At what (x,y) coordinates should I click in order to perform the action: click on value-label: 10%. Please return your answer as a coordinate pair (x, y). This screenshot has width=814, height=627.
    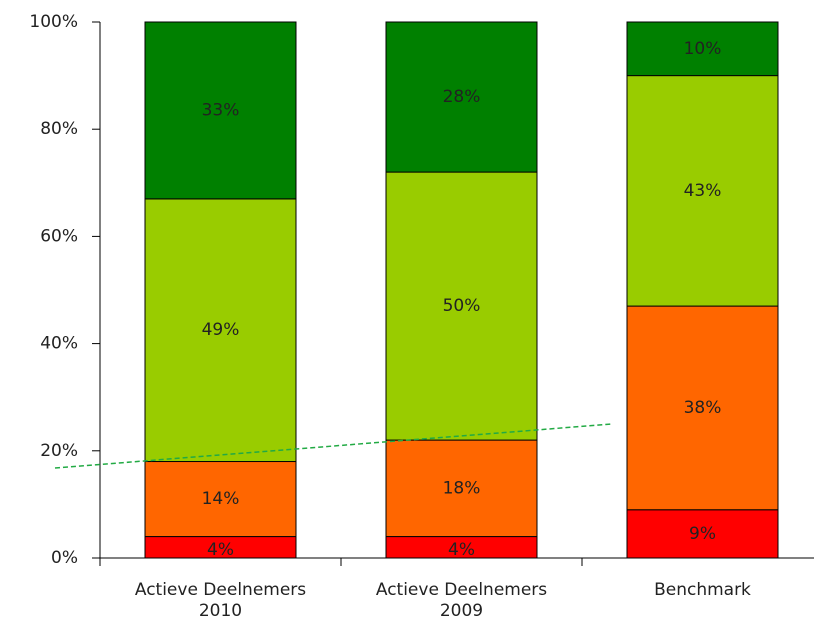
    Looking at the image, I should click on (703, 49).